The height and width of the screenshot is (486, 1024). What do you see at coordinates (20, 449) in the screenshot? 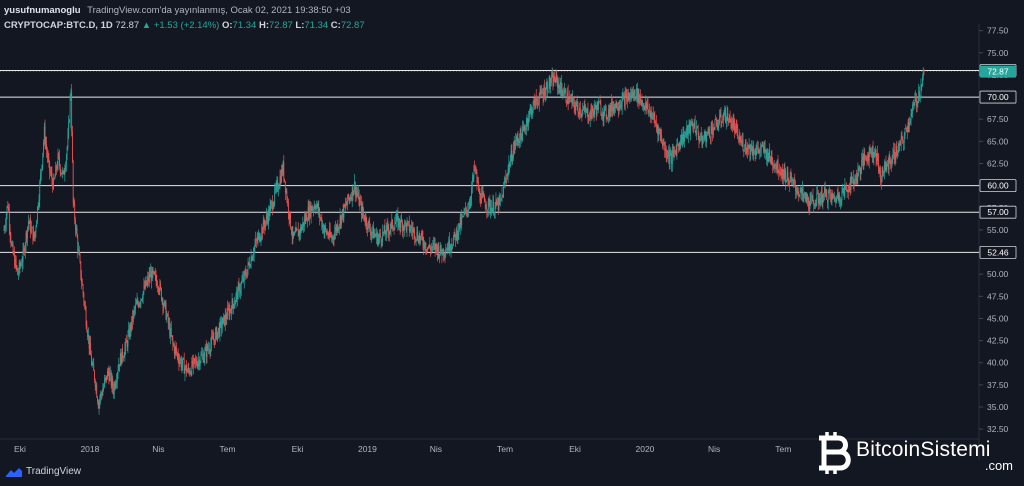
I see `x-tick-label: Eki` at bounding box center [20, 449].